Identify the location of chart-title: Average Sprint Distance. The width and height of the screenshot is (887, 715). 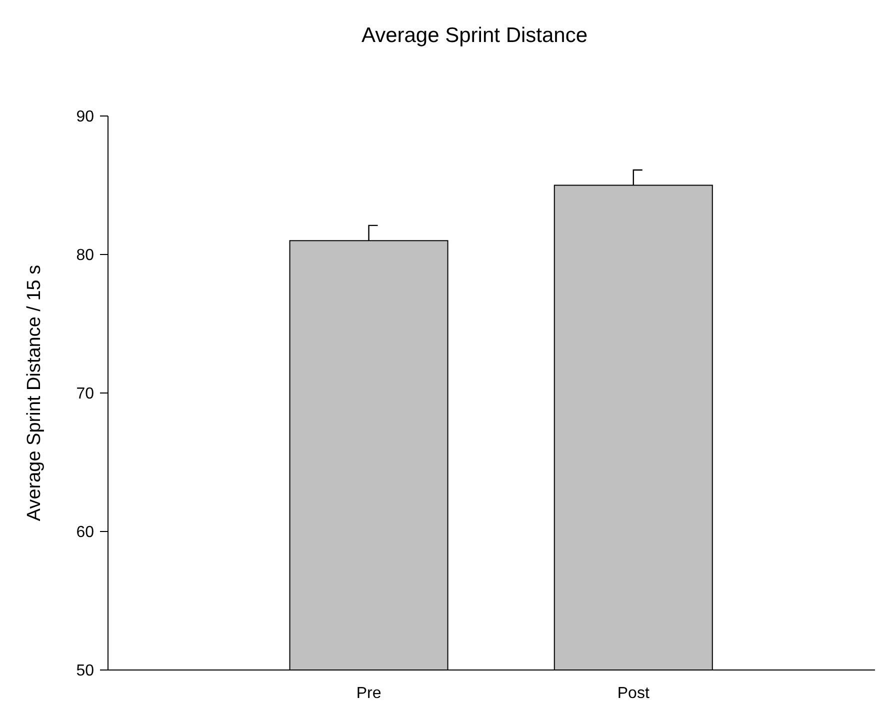
(474, 35).